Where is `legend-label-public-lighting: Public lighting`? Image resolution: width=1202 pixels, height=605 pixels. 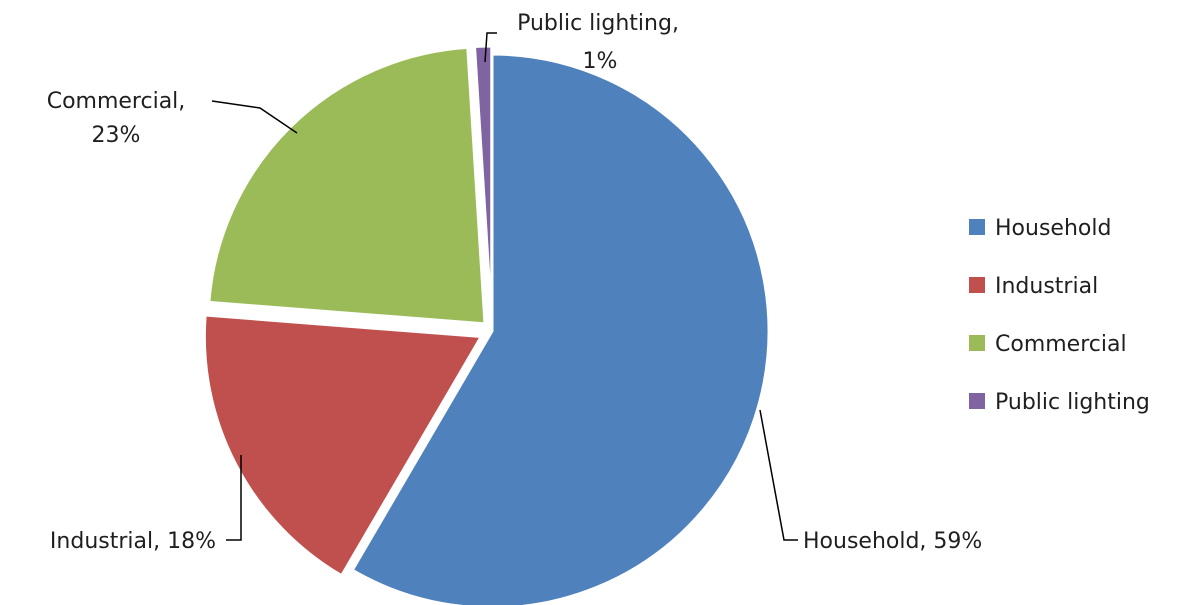
legend-label-public-lighting: Public lighting is located at coordinates (1072, 402).